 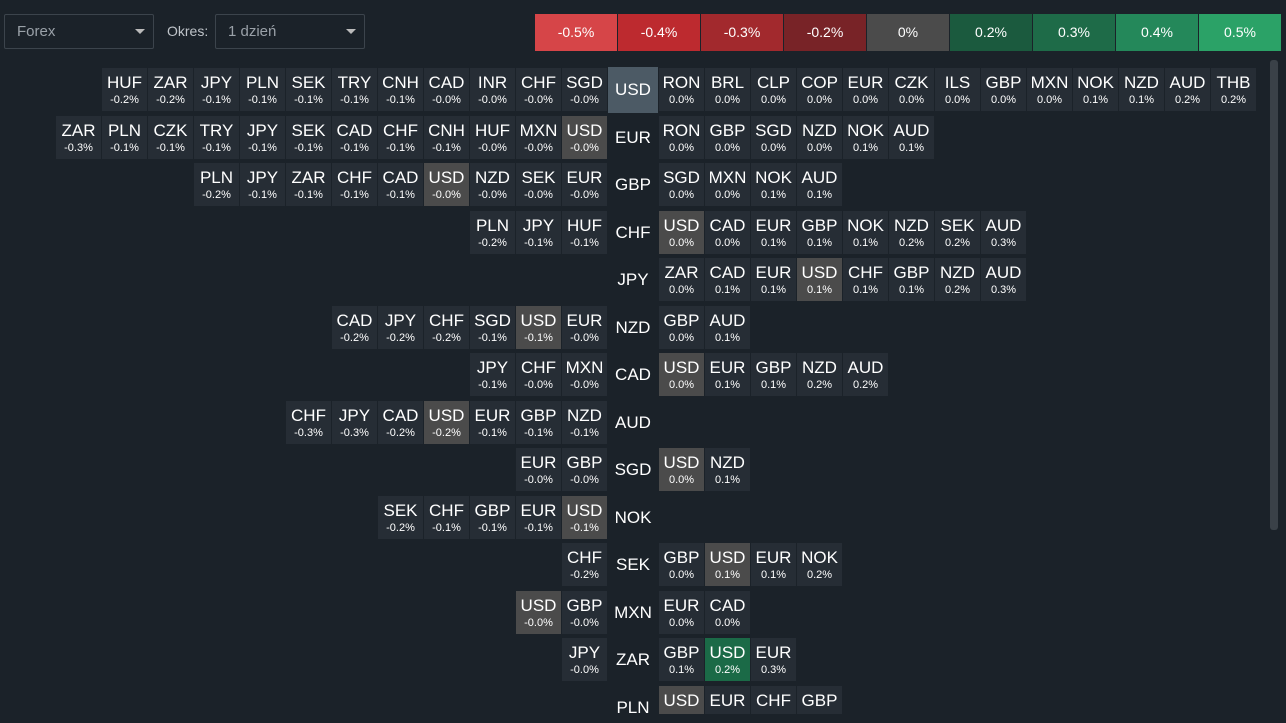 I want to click on pair-cell: ZAR -0.1%, so click(x=308, y=184).